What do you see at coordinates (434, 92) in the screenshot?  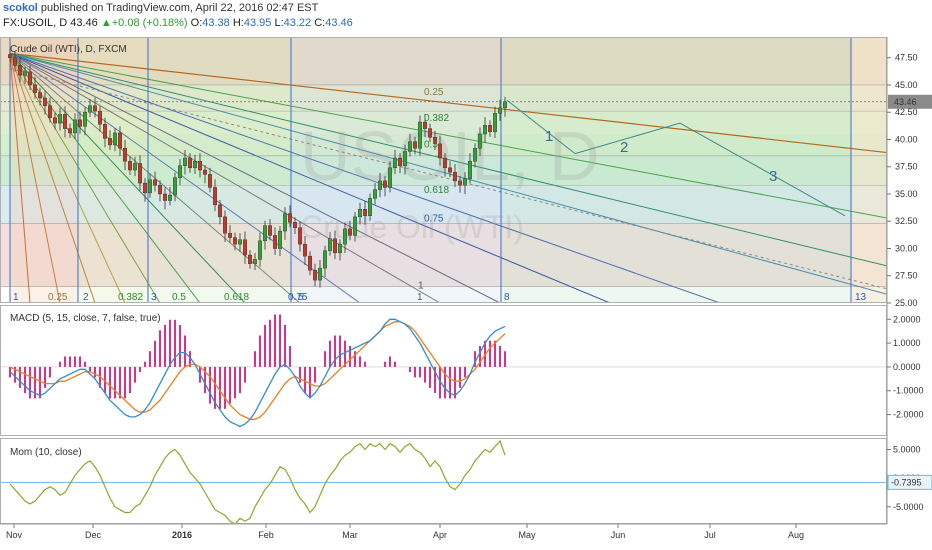 I see `fib-level-label: 0.25` at bounding box center [434, 92].